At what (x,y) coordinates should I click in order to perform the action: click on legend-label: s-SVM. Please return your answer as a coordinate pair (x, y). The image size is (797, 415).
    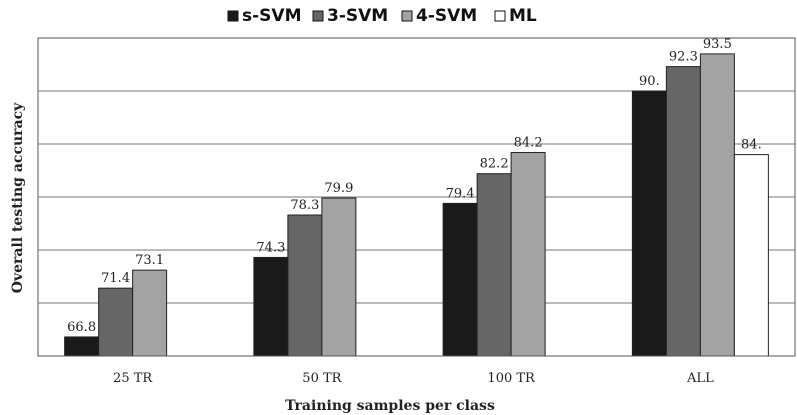
    Looking at the image, I should click on (272, 16).